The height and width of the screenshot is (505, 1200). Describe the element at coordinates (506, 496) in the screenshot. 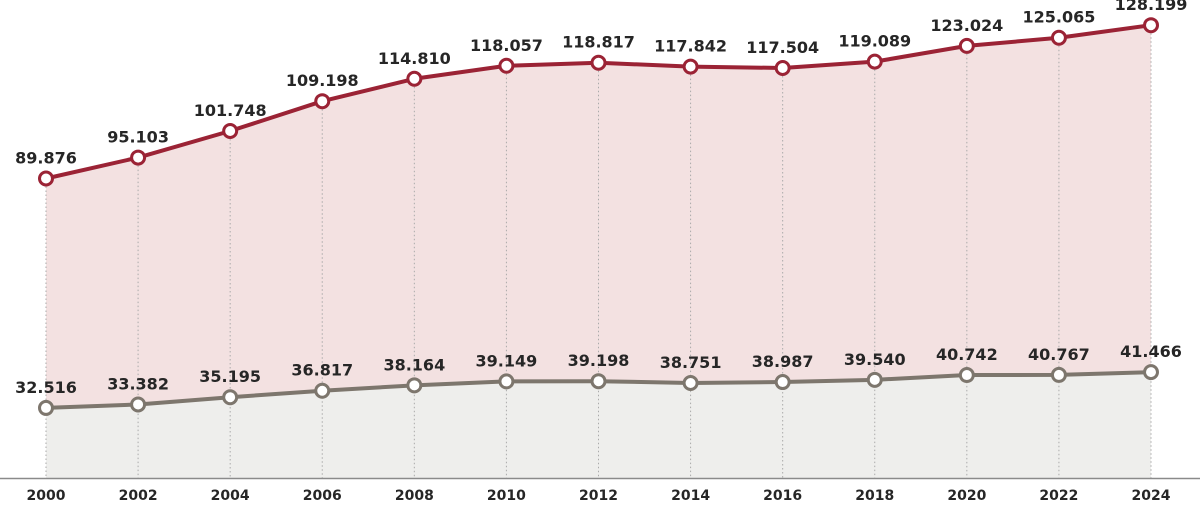

I see `x-tick-label: 2010` at that location.